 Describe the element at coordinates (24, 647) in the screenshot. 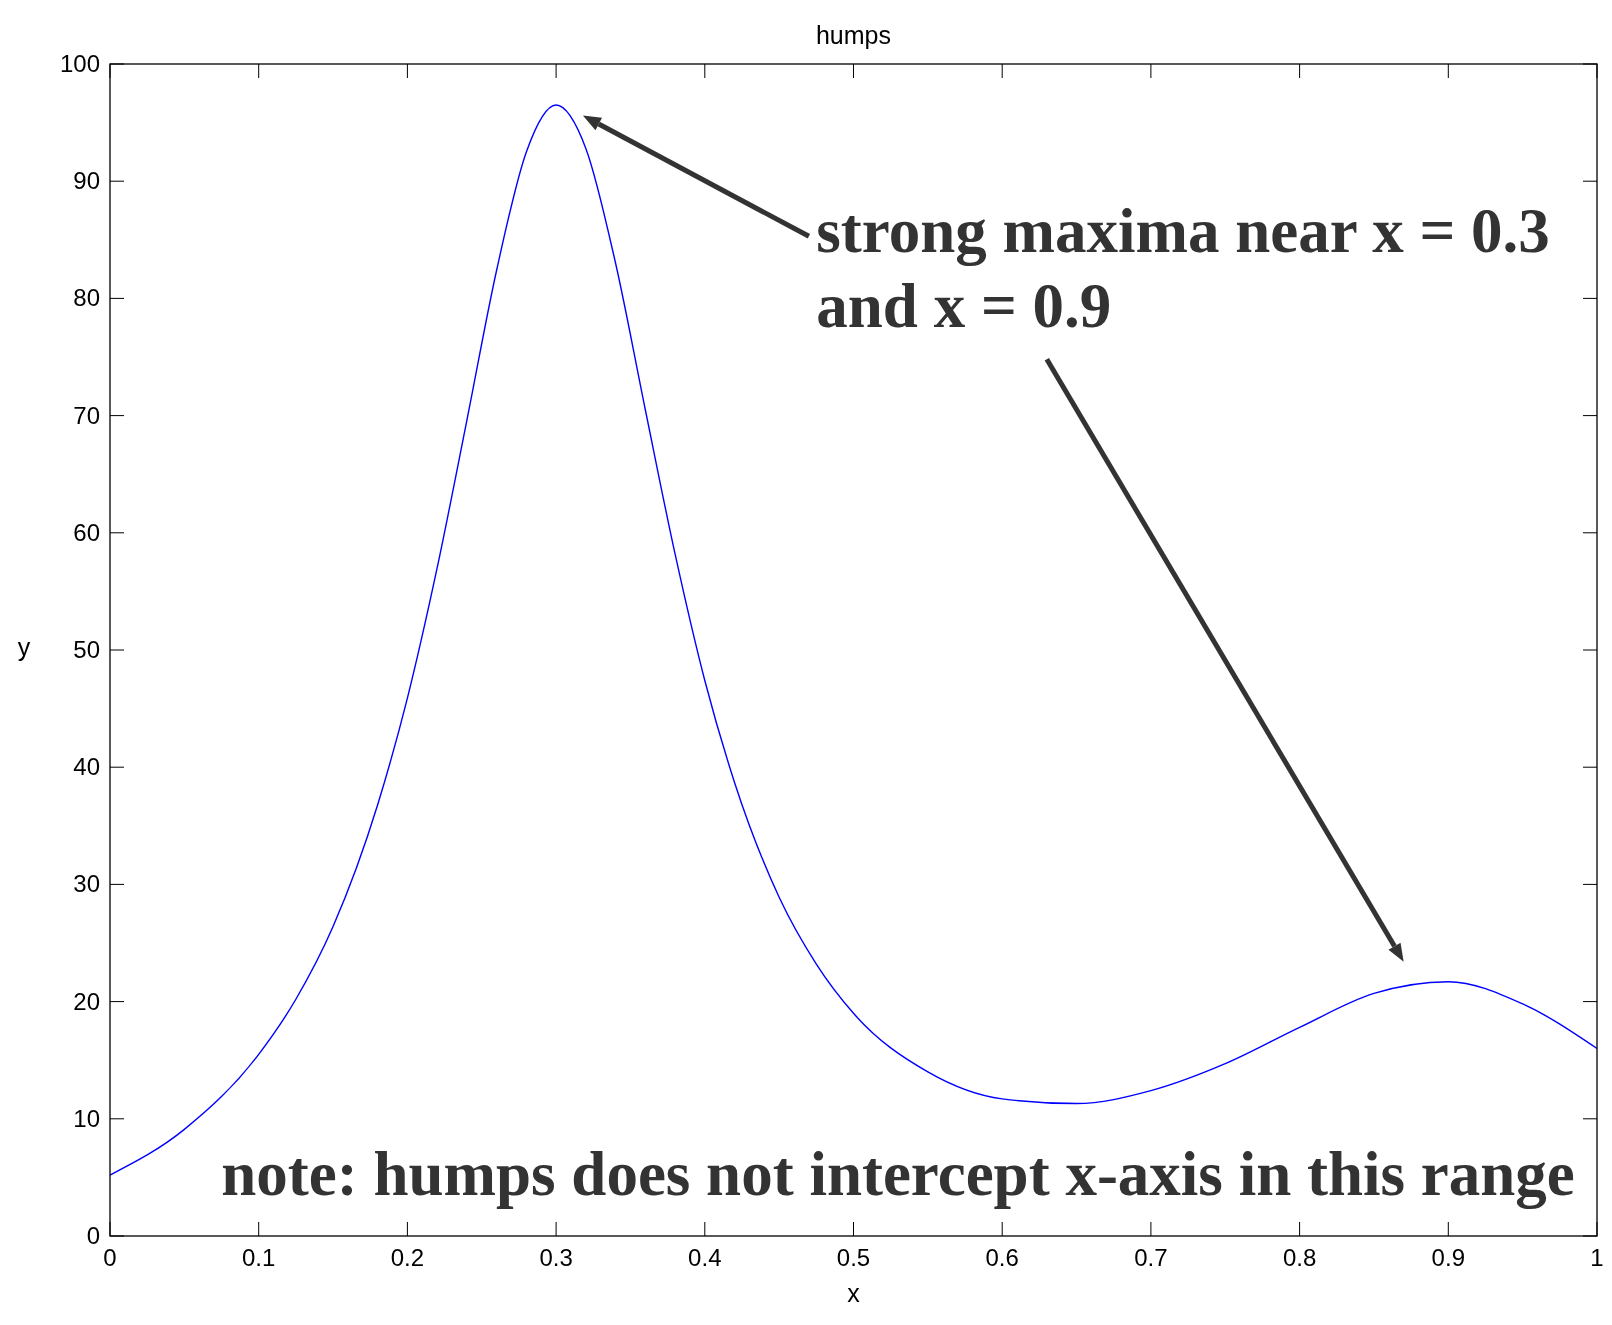

I see `y-axis-title: y` at that location.